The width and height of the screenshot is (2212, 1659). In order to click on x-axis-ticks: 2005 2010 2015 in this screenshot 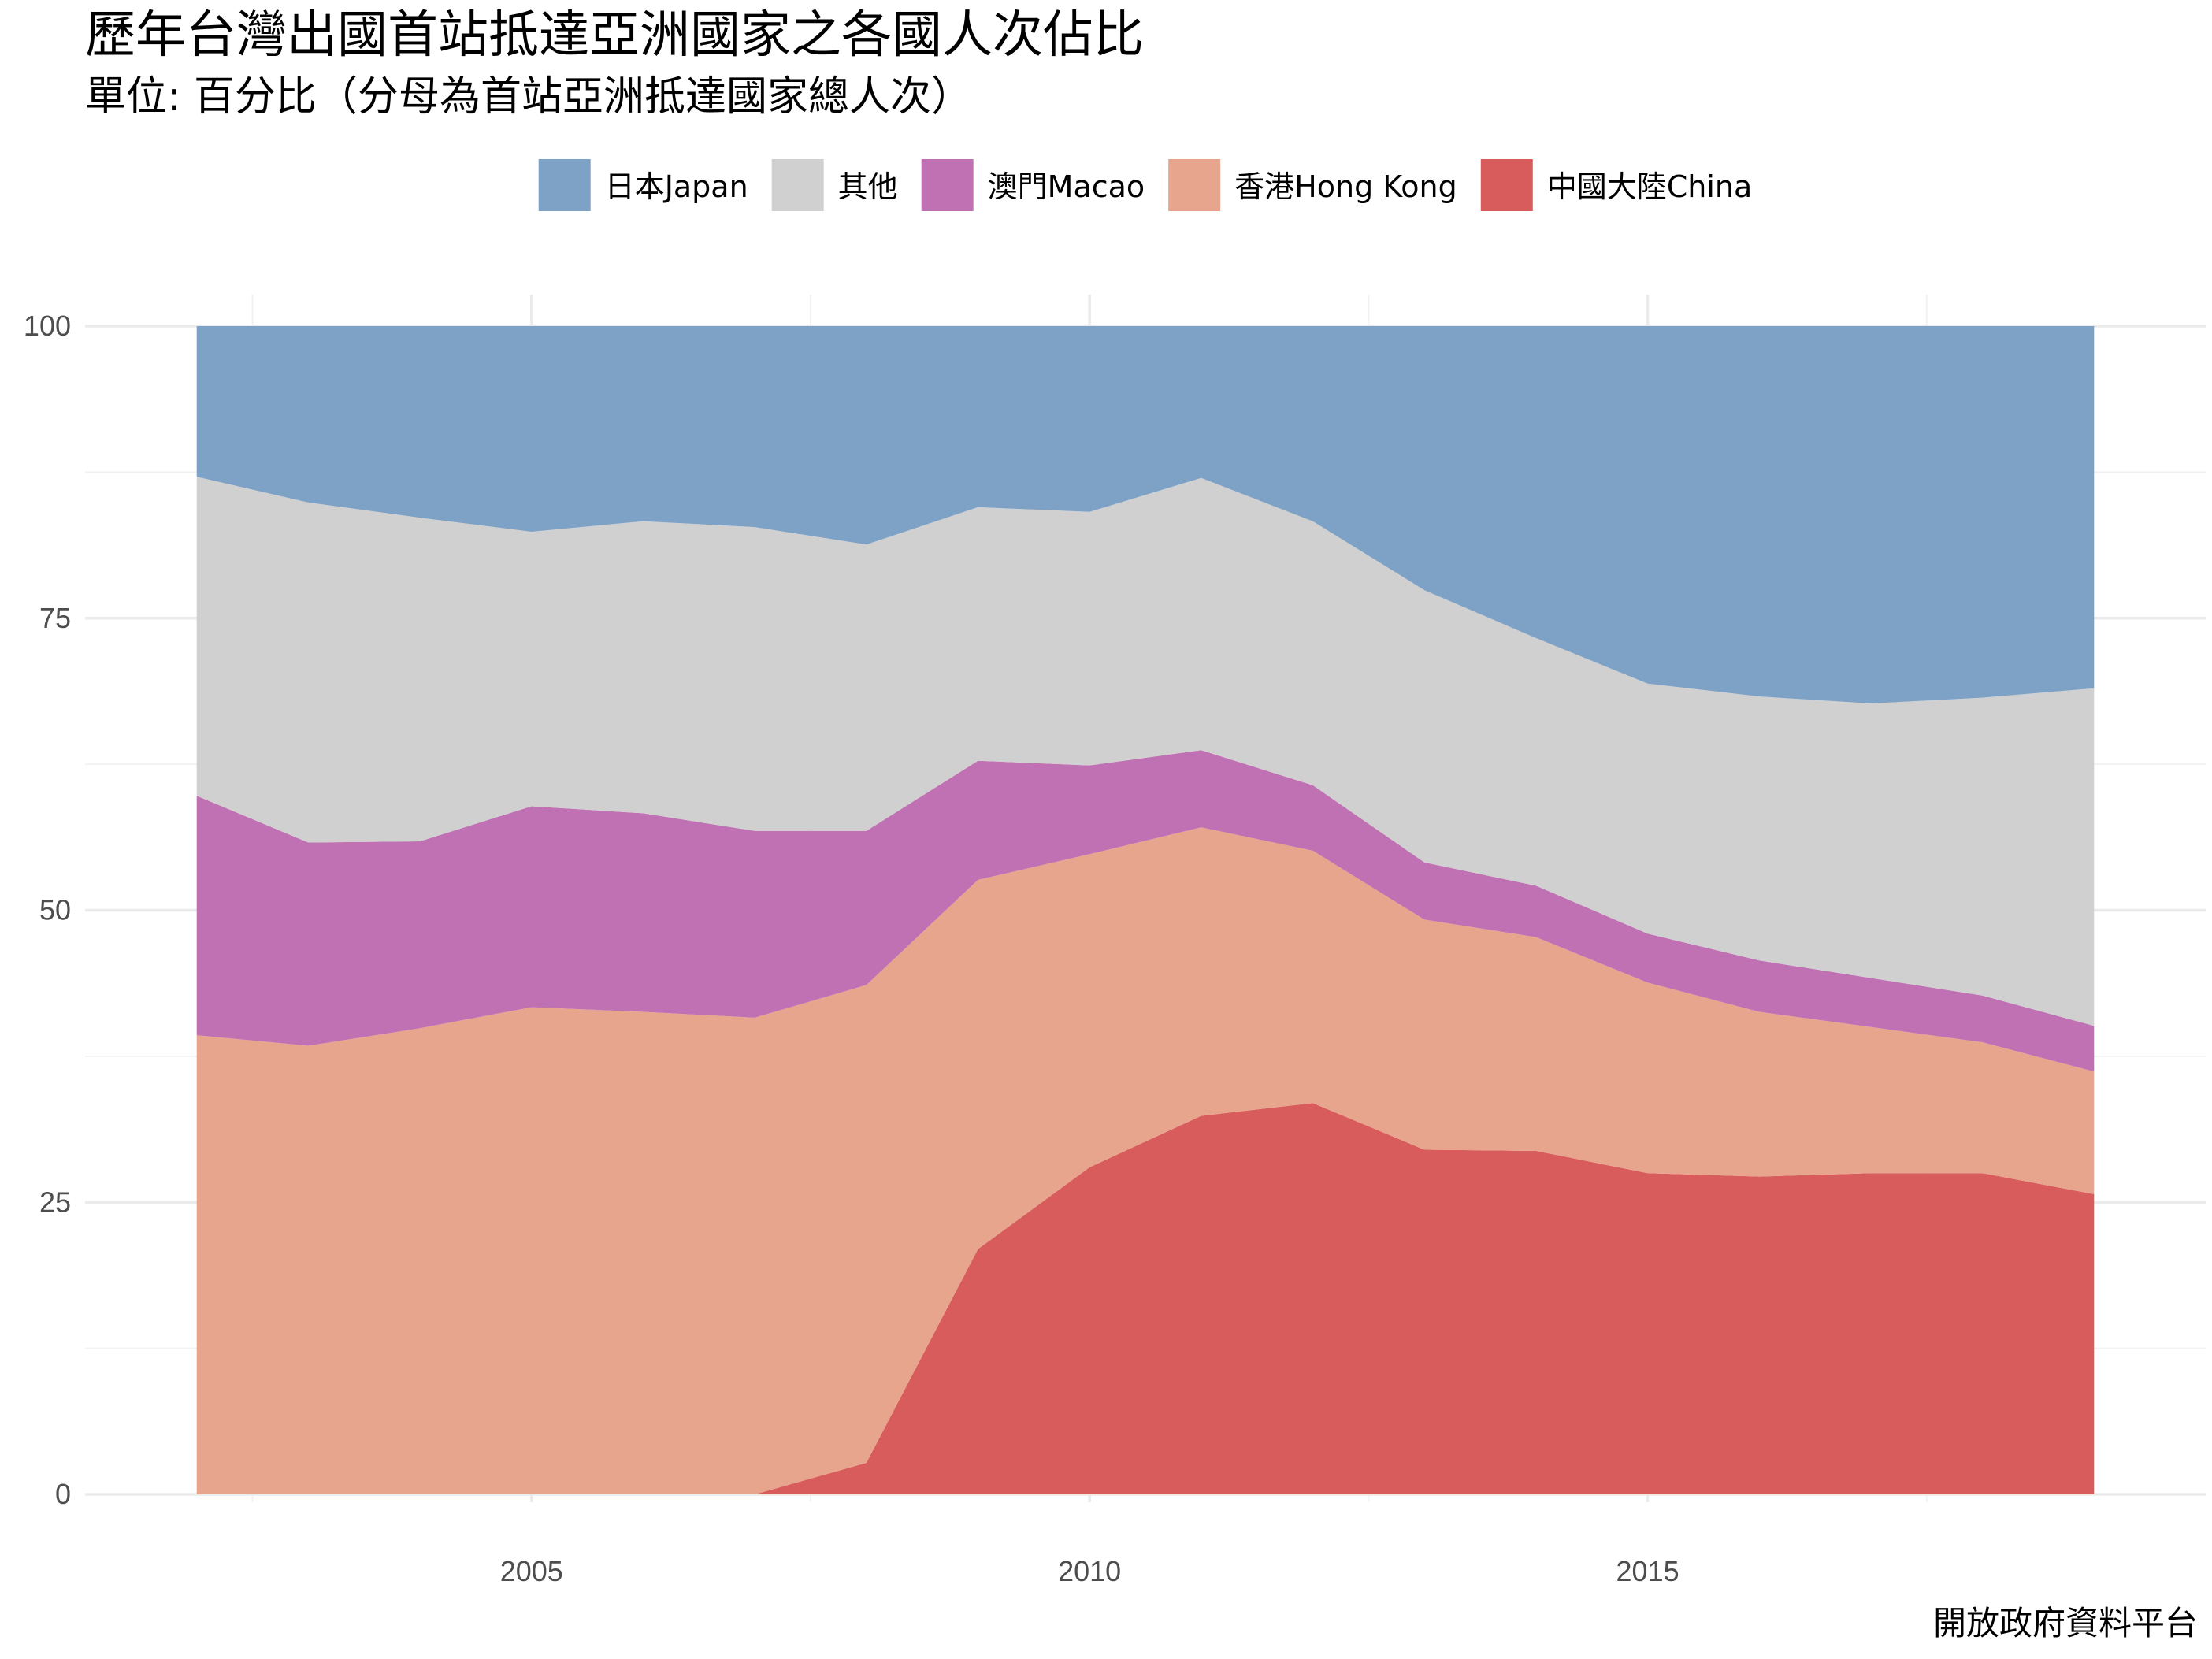, I will do `click(1089, 1571)`.